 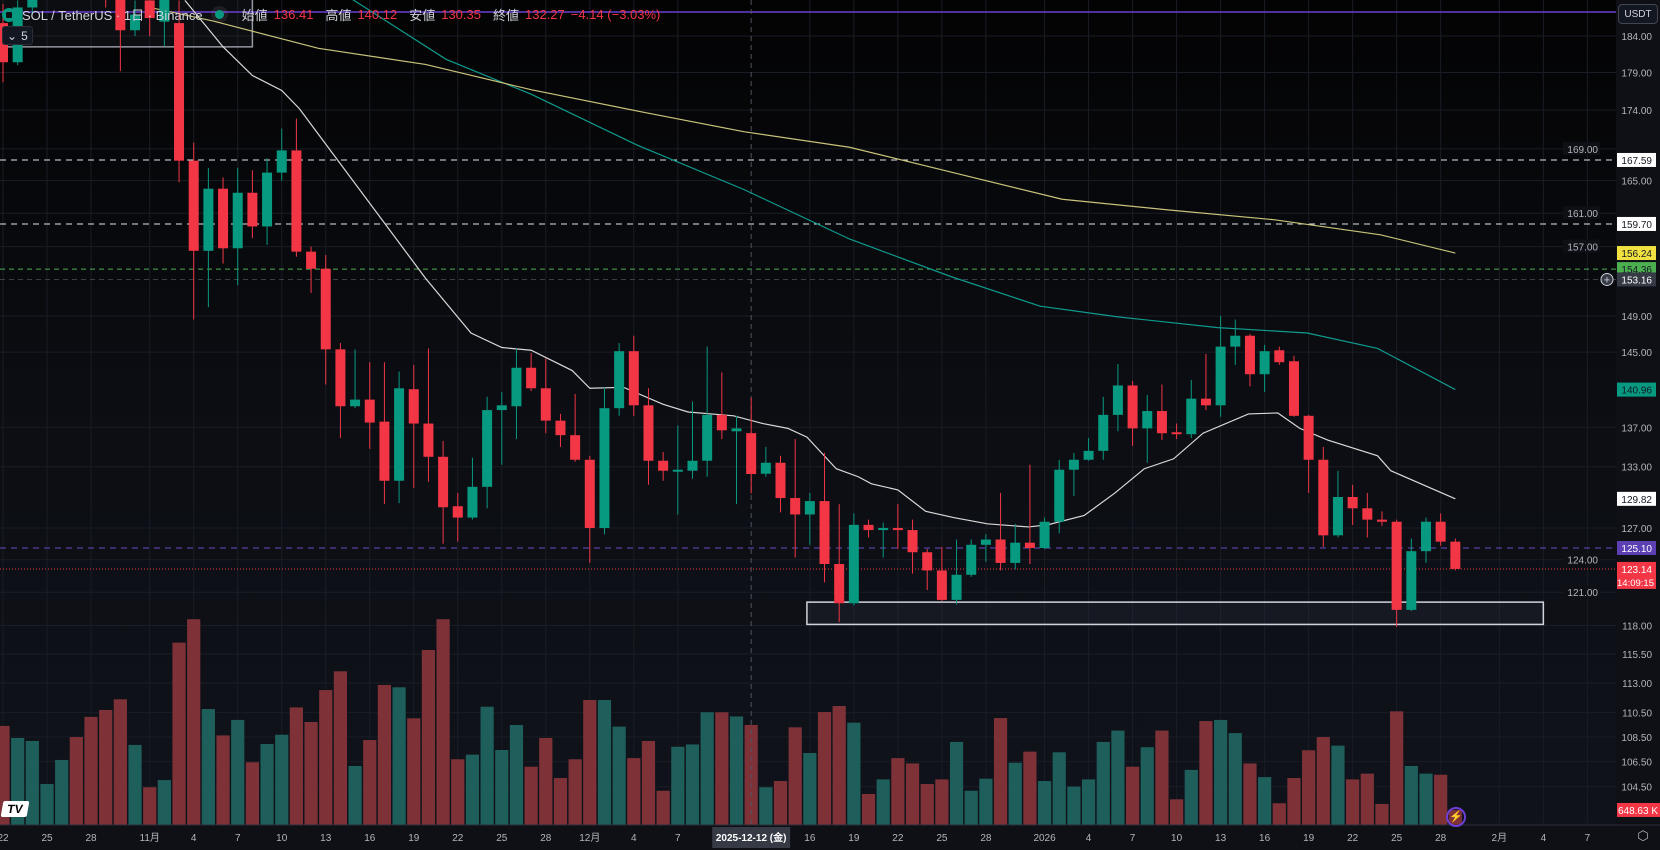 I want to click on lightning-icon: ⚡, so click(x=1456, y=817).